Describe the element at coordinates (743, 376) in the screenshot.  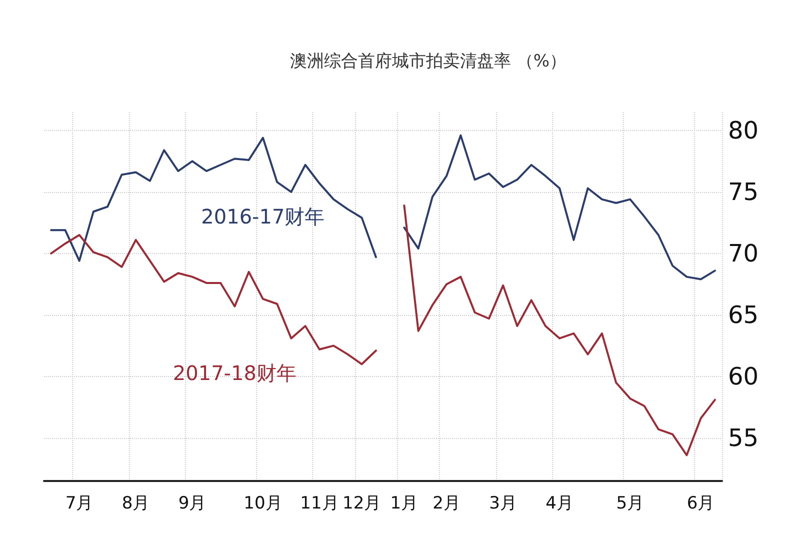
I see `y-tick-label: 60` at that location.